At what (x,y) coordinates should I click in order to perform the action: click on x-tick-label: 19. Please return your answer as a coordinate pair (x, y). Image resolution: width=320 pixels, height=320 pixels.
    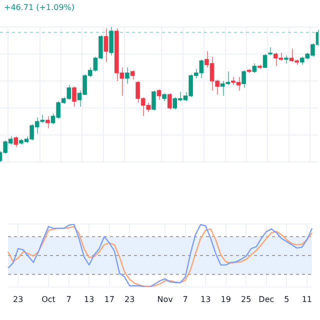
    Looking at the image, I should click on (225, 299).